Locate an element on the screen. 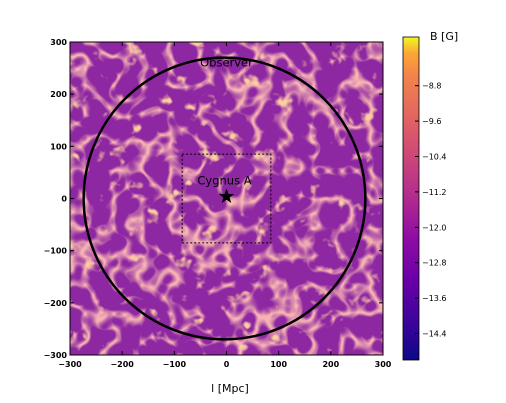 Image resolution: width=506 pixels, height=403 pixels. source-star-icon is located at coordinates (226, 195).